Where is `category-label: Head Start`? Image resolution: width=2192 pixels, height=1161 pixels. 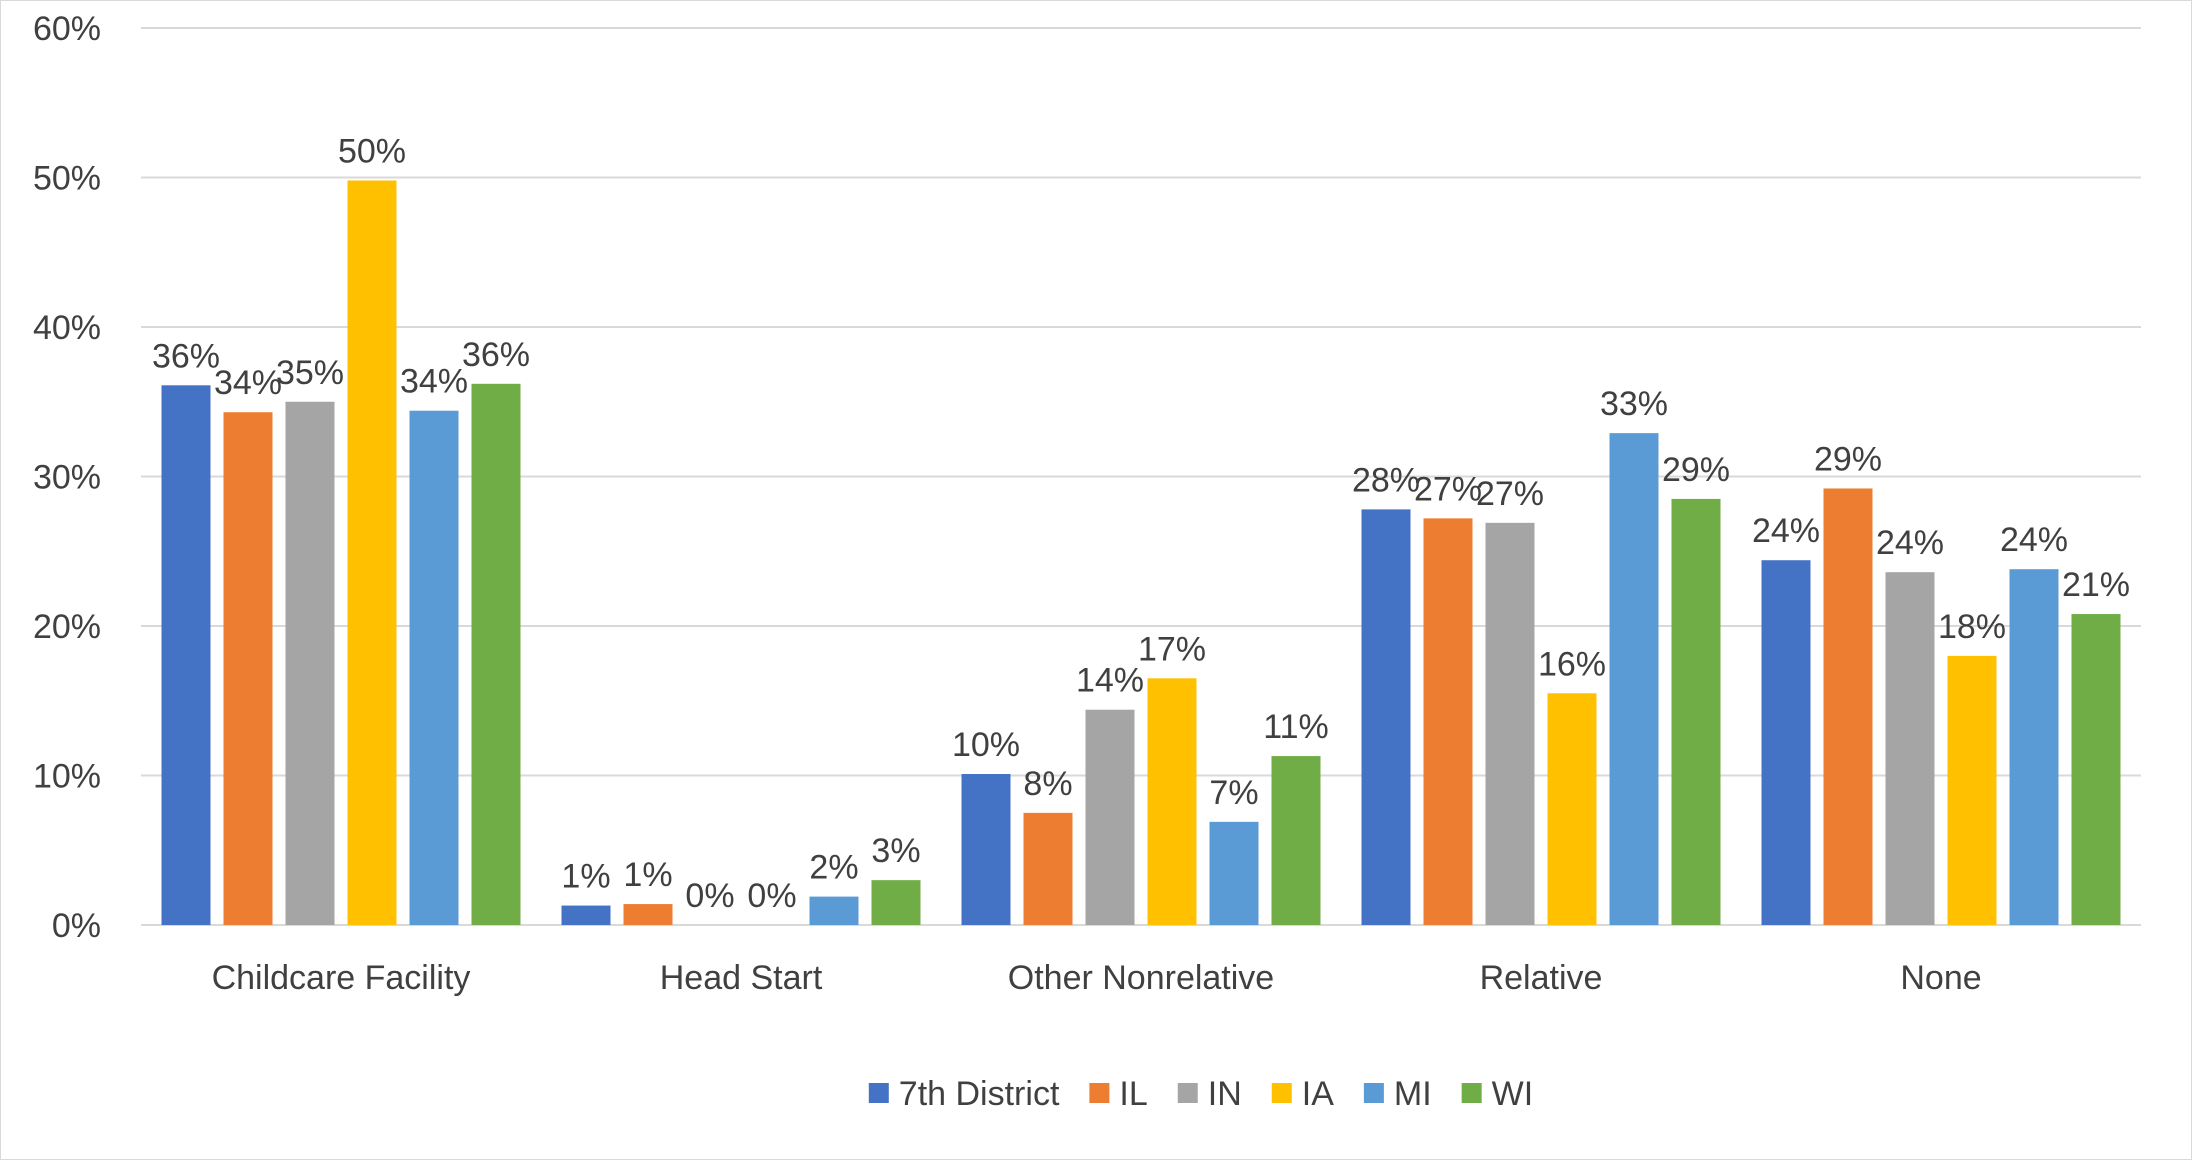
category-label: Head Start is located at coordinates (741, 978).